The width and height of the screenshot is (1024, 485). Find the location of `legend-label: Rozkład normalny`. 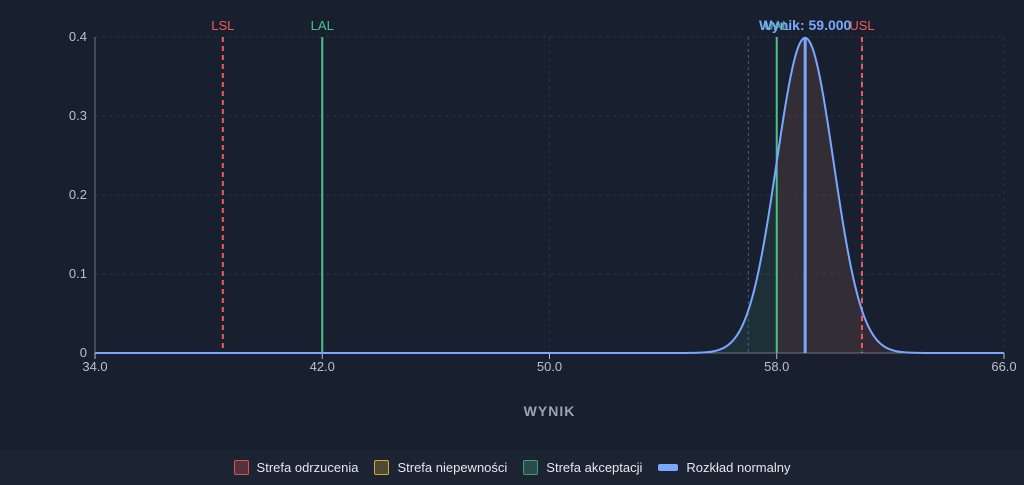

legend-label: Rozkład normalny is located at coordinates (738, 467).